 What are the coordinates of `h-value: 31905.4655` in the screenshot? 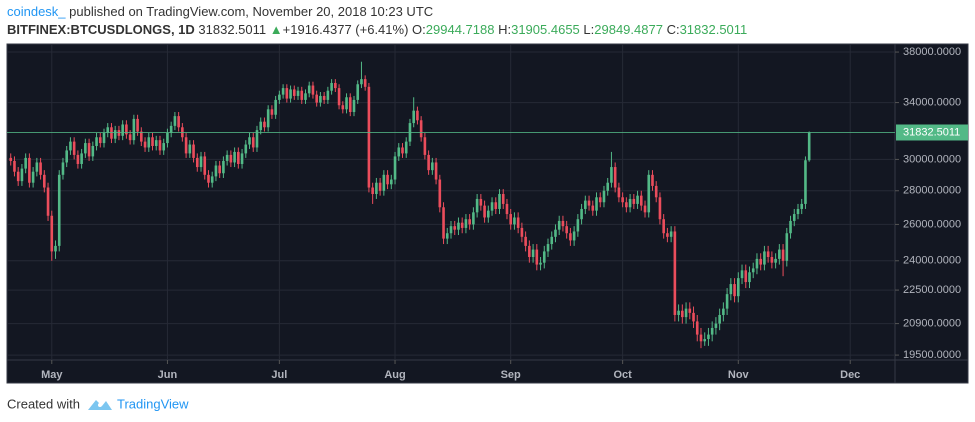 It's located at (545, 29).